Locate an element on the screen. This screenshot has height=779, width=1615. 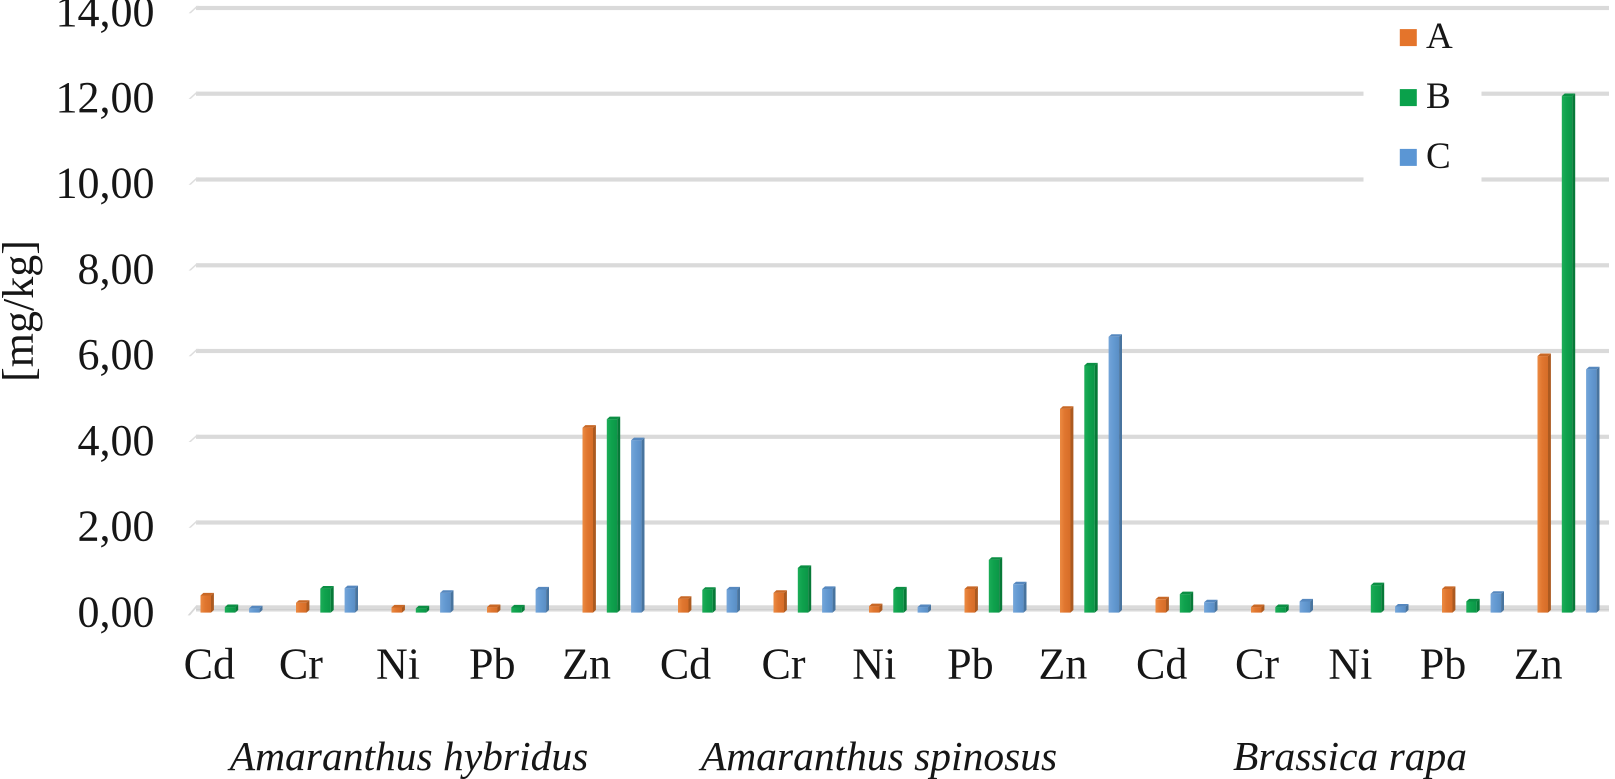
svg-text: B is located at coordinates (1438, 96).